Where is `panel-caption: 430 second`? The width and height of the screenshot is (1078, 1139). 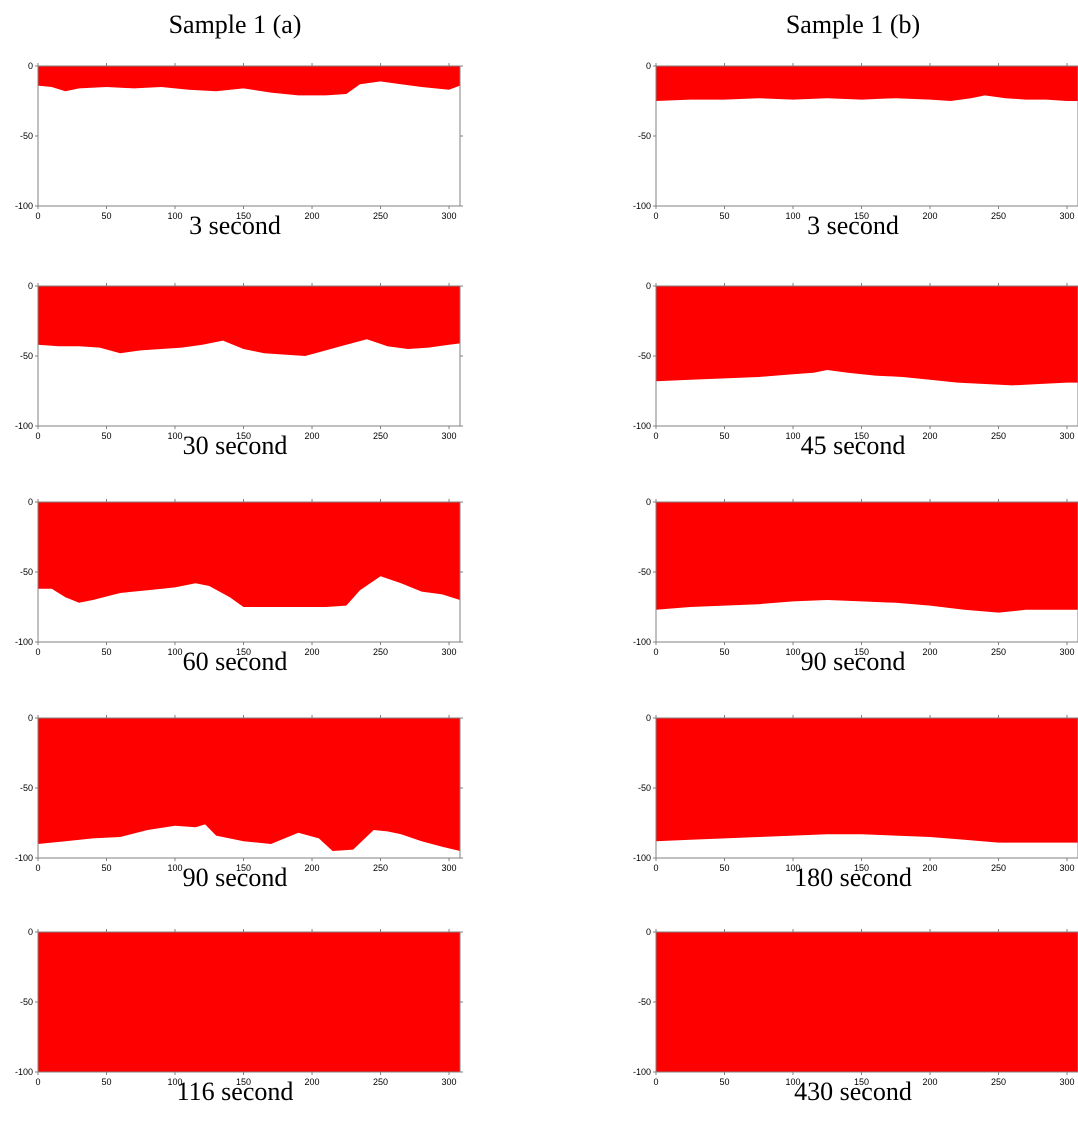 panel-caption: 430 second is located at coordinates (853, 1091).